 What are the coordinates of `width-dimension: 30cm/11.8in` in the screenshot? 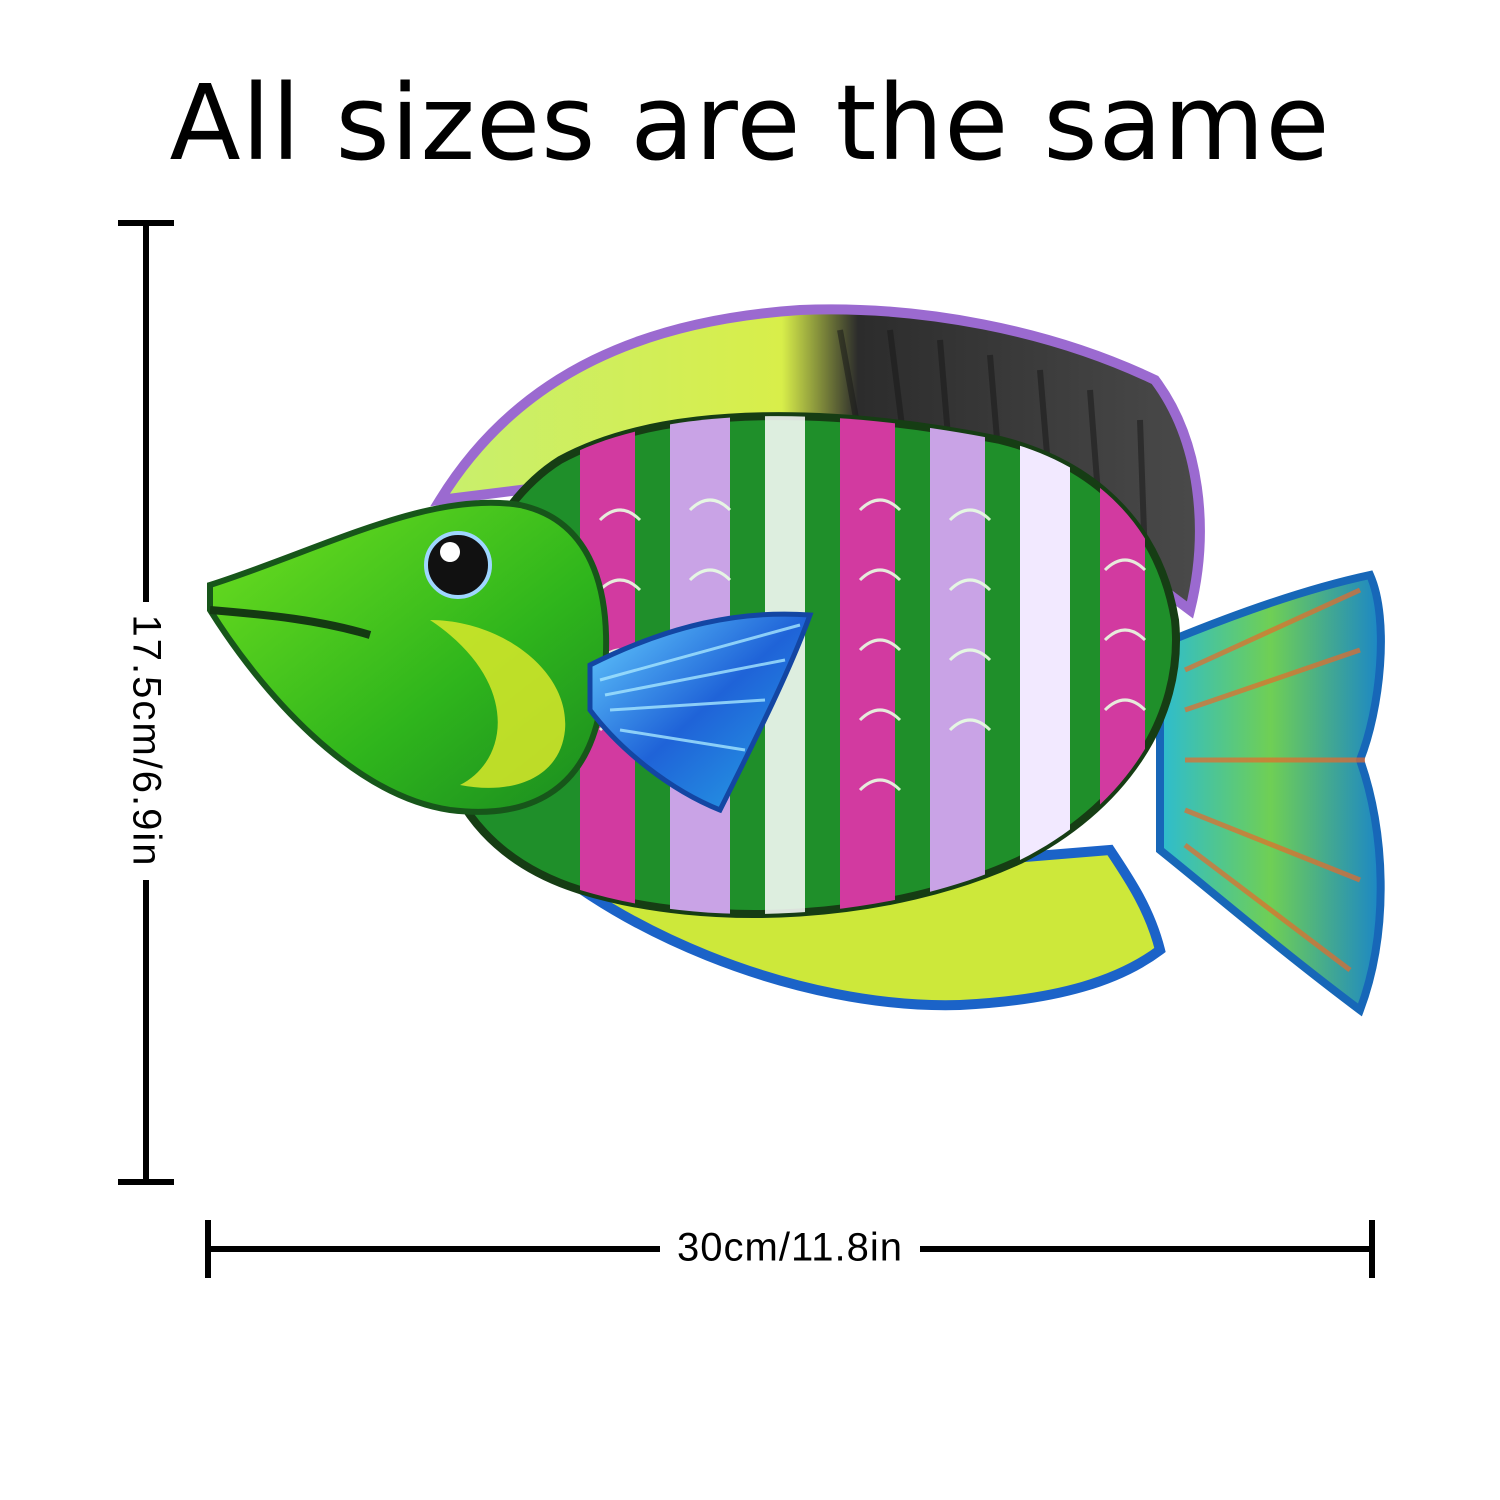 It's located at (790, 1248).